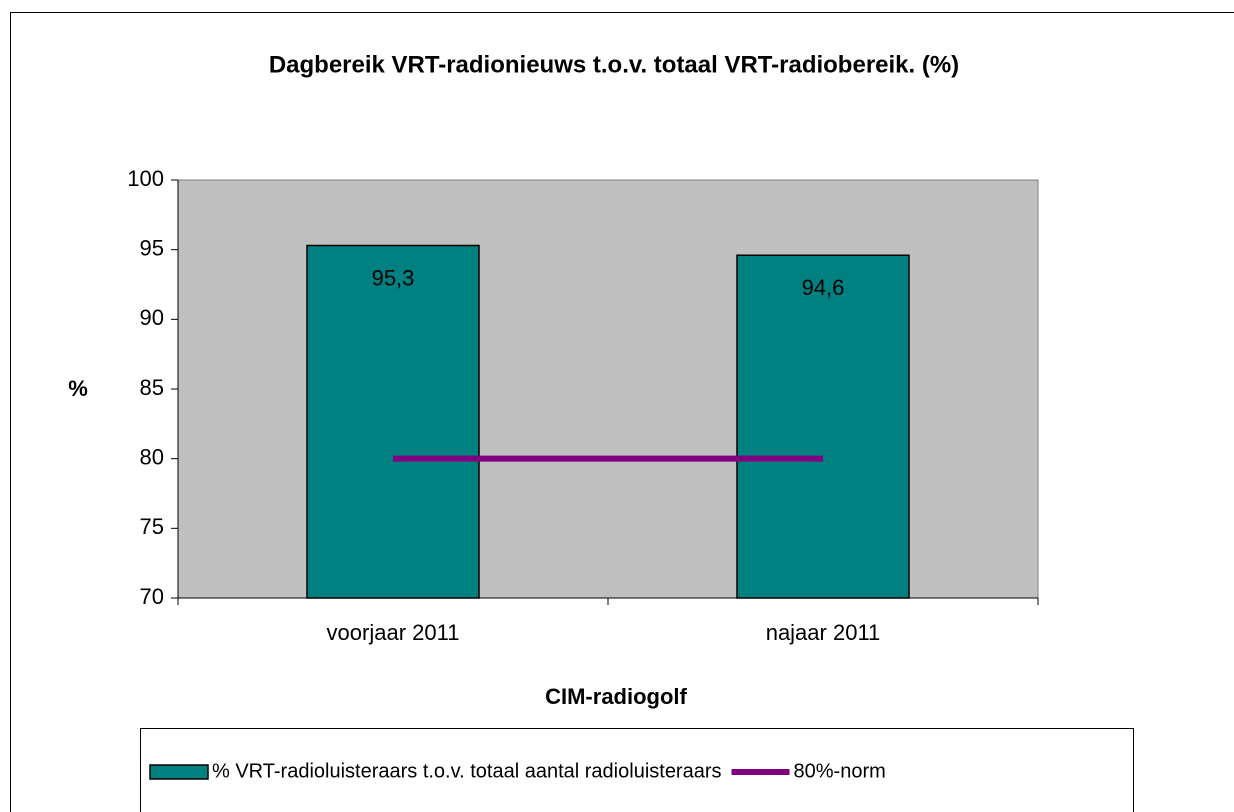 The width and height of the screenshot is (1234, 812). What do you see at coordinates (616, 696) in the screenshot?
I see `x-axis-label: CIM-radiogolf` at bounding box center [616, 696].